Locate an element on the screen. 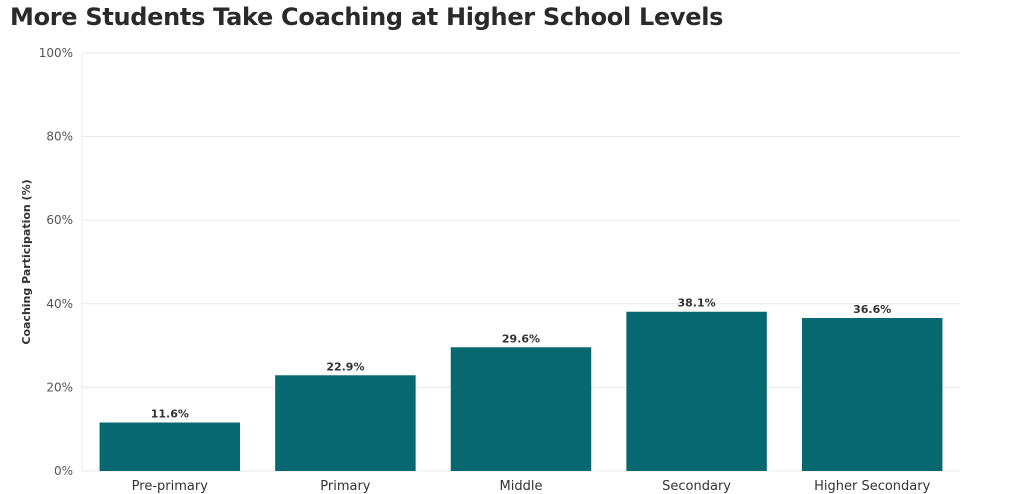 This screenshot has height=494, width=1024. data-label: 11.6% is located at coordinates (170, 414).